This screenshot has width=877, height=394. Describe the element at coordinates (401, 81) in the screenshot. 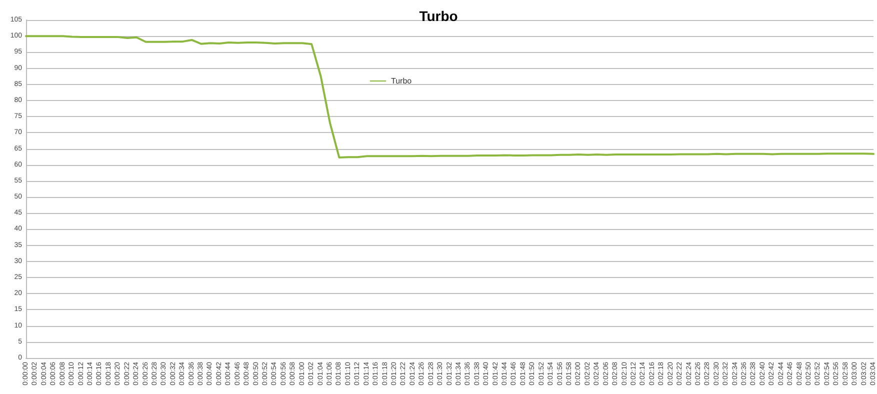

I see `legend-label: Turbo` at that location.